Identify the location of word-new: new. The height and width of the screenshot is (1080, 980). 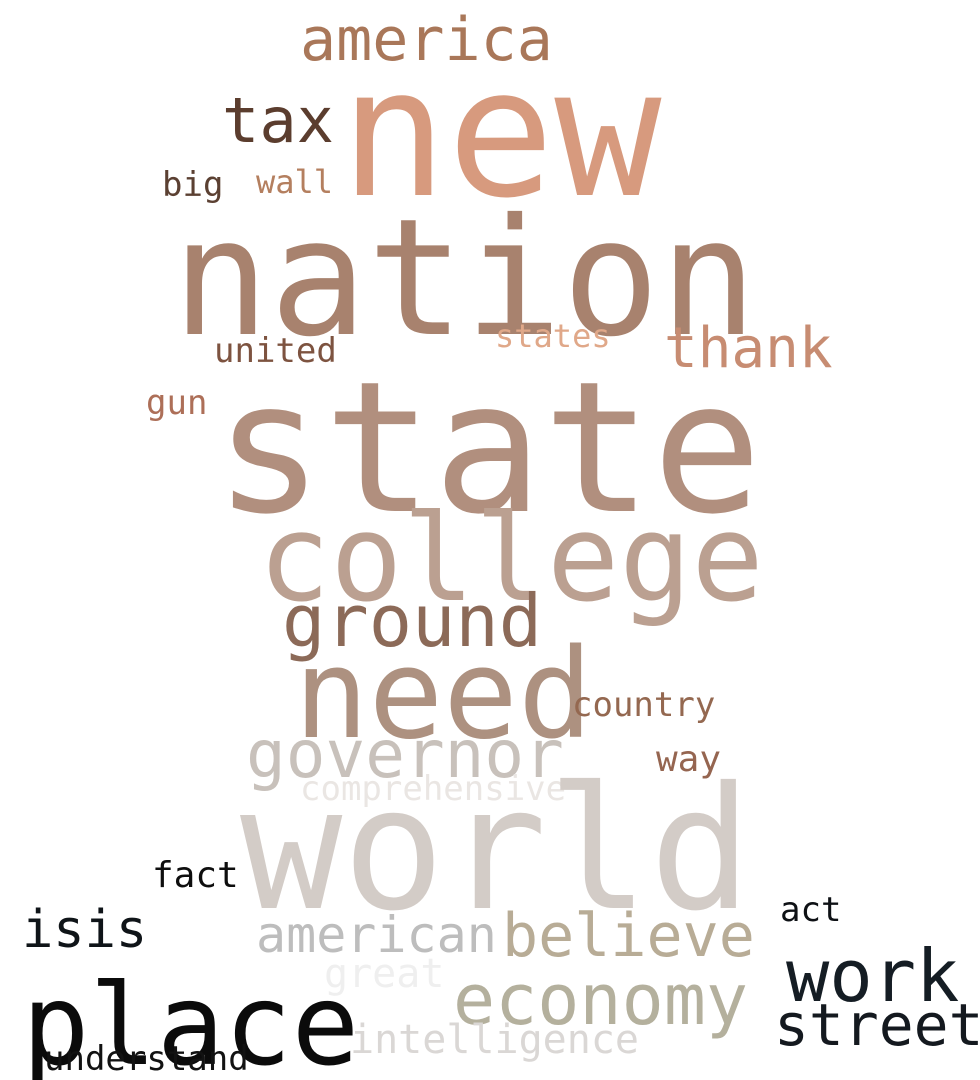
(501, 133).